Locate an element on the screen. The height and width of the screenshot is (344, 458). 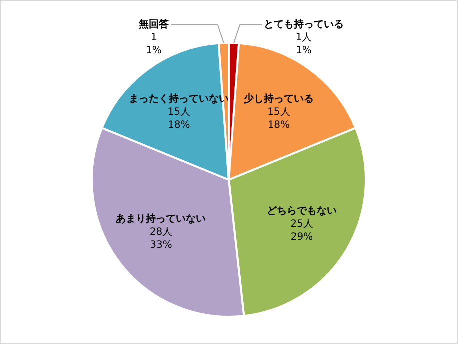
data-label: 25人 29% is located at coordinates (302, 230).